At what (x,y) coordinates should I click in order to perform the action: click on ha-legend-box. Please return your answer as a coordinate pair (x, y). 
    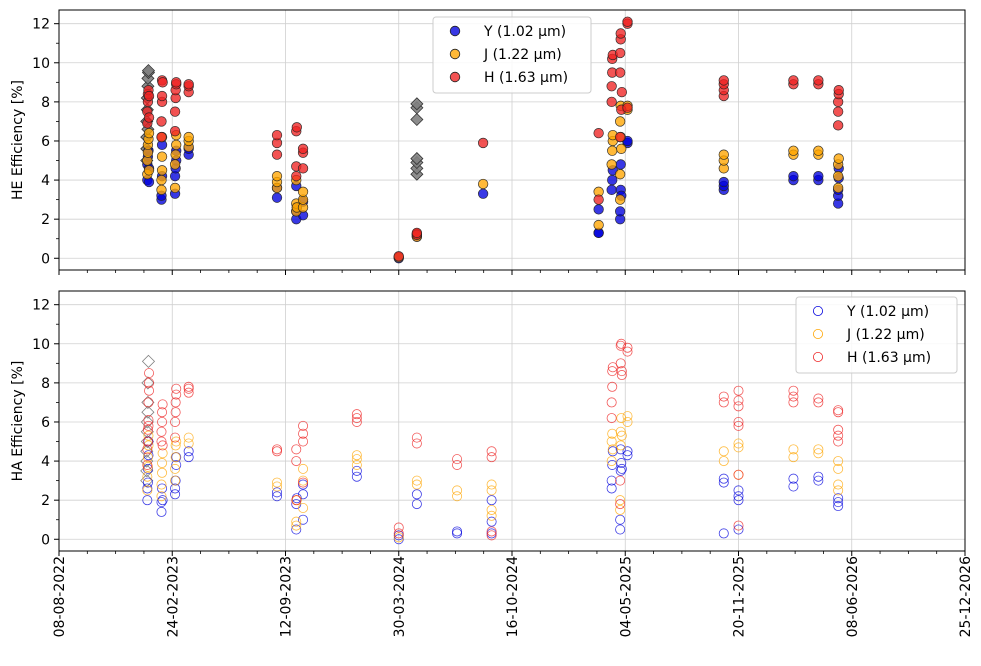
    Looking at the image, I should click on (876, 335).